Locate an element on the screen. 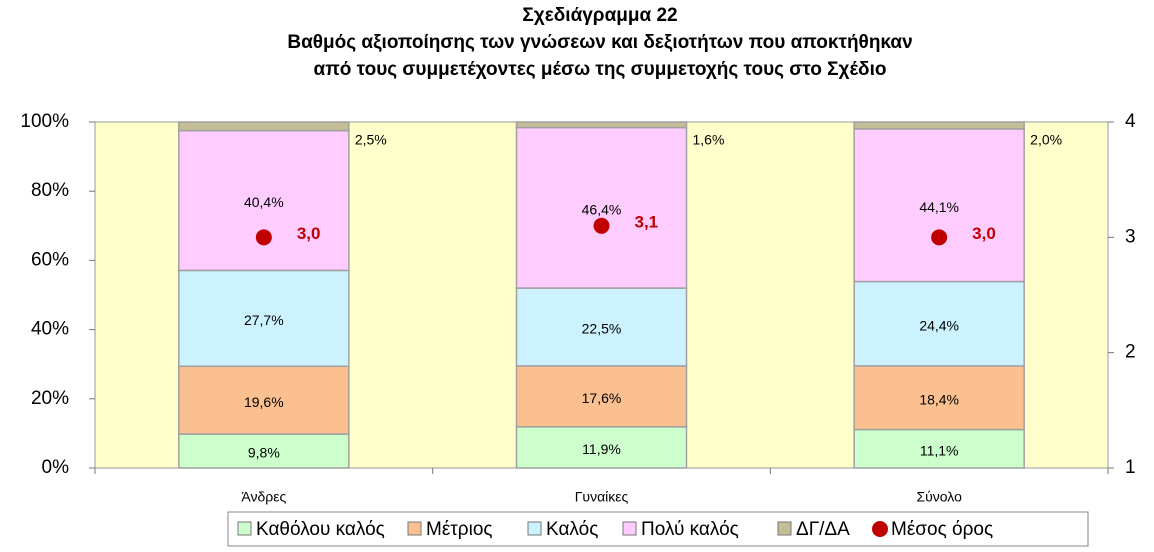 This screenshot has height=552, width=1154. data-label: 22,5% is located at coordinates (602, 329).